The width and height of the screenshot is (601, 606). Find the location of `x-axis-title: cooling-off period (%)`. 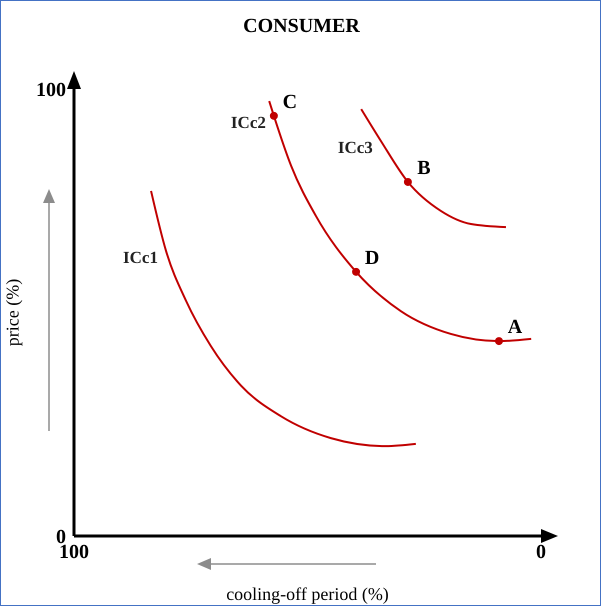

x-axis-title: cooling-off period (%) is located at coordinates (307, 594).